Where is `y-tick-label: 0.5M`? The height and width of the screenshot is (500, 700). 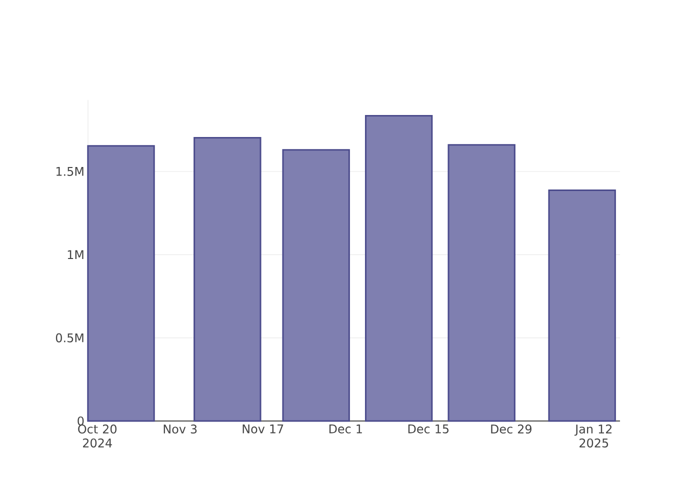 y-tick-label: 0.5M is located at coordinates (70, 337).